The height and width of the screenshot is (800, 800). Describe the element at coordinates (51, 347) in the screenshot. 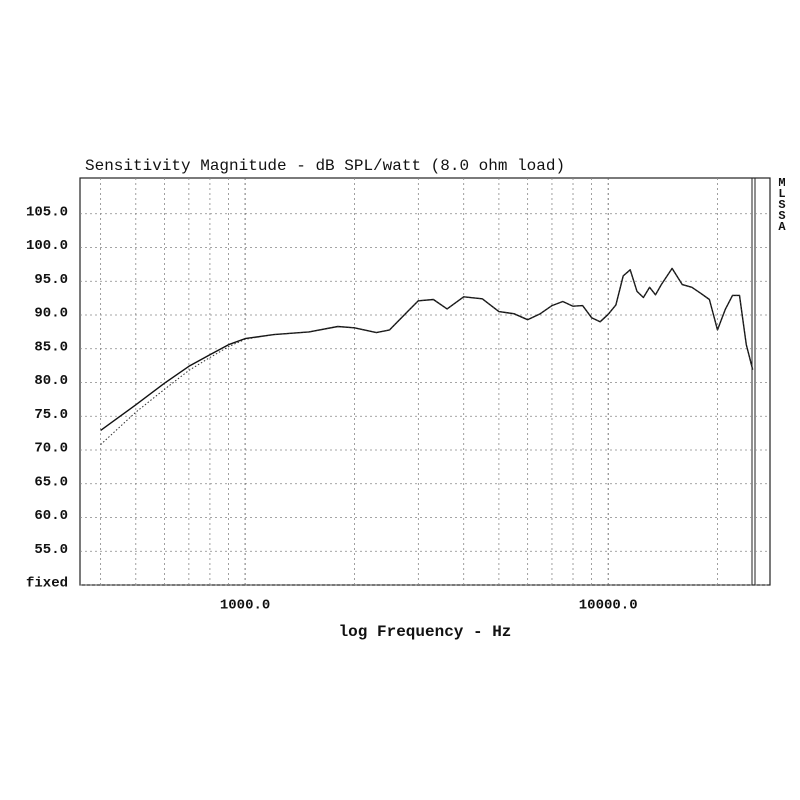

I see `y-tick-label: 85.0` at that location.